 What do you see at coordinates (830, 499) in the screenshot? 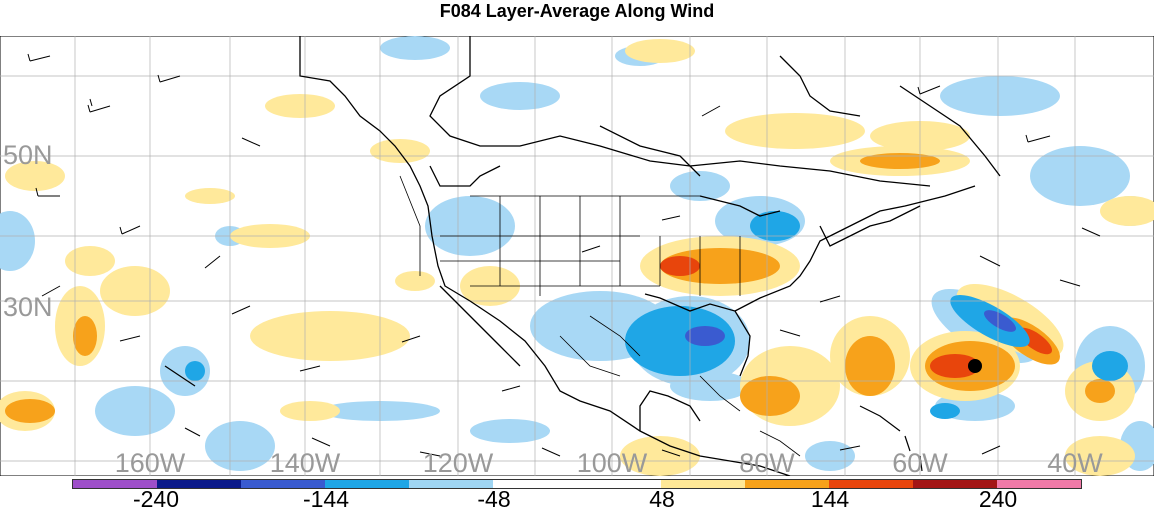
I see `colorbar-label-144: 144` at bounding box center [830, 499].